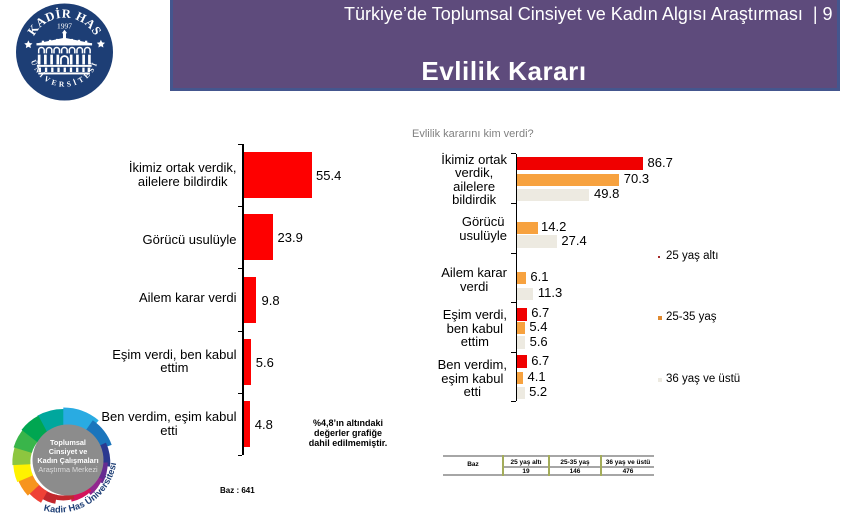 This screenshot has width=842, height=525. Describe the element at coordinates (64, 25) in the screenshot. I see `svg-text: 1997` at that location.